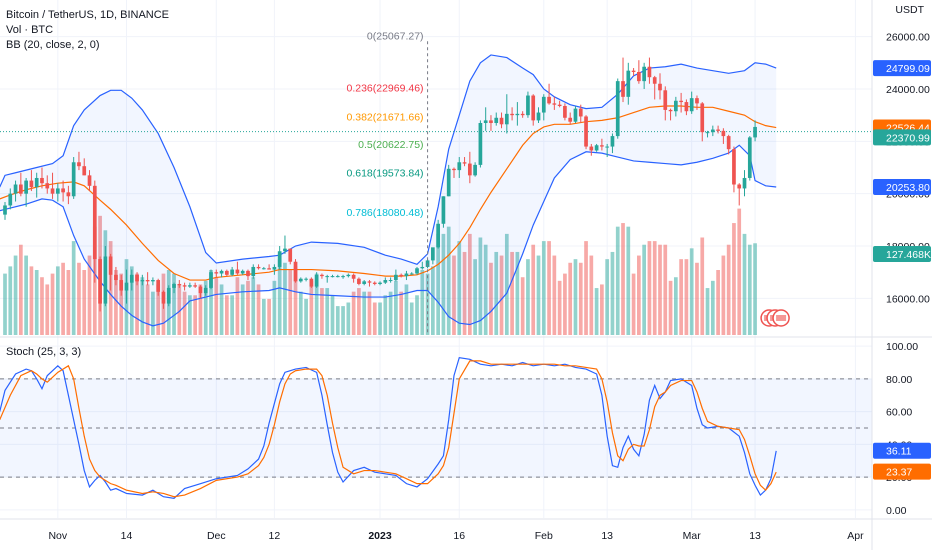 The image size is (932, 550). Describe the element at coordinates (44, 352) in the screenshot. I see `stochastic-indicator-label: Stoch (25, 3, 3)` at that location.